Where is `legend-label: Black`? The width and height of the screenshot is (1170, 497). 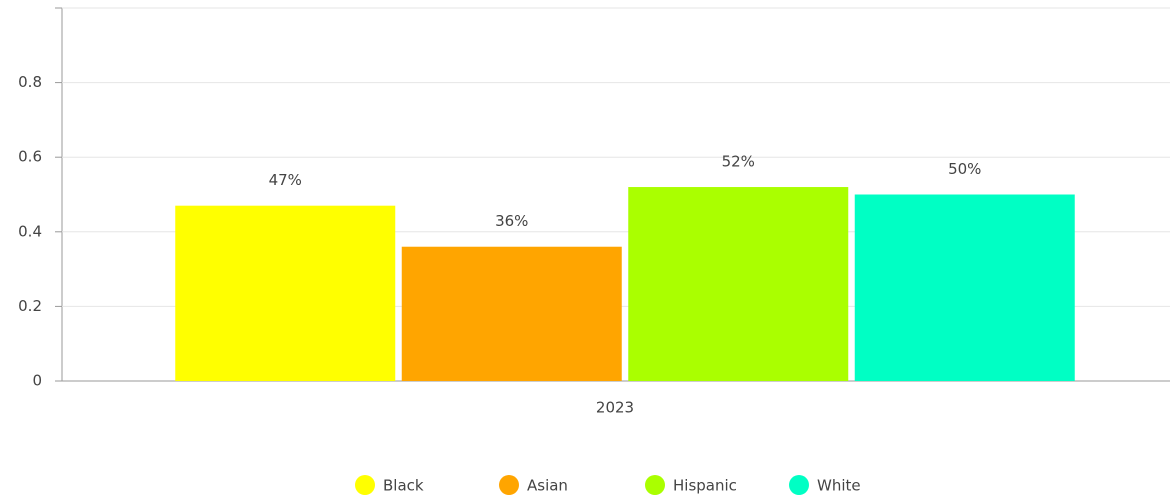
legend-label: Black is located at coordinates (403, 486).